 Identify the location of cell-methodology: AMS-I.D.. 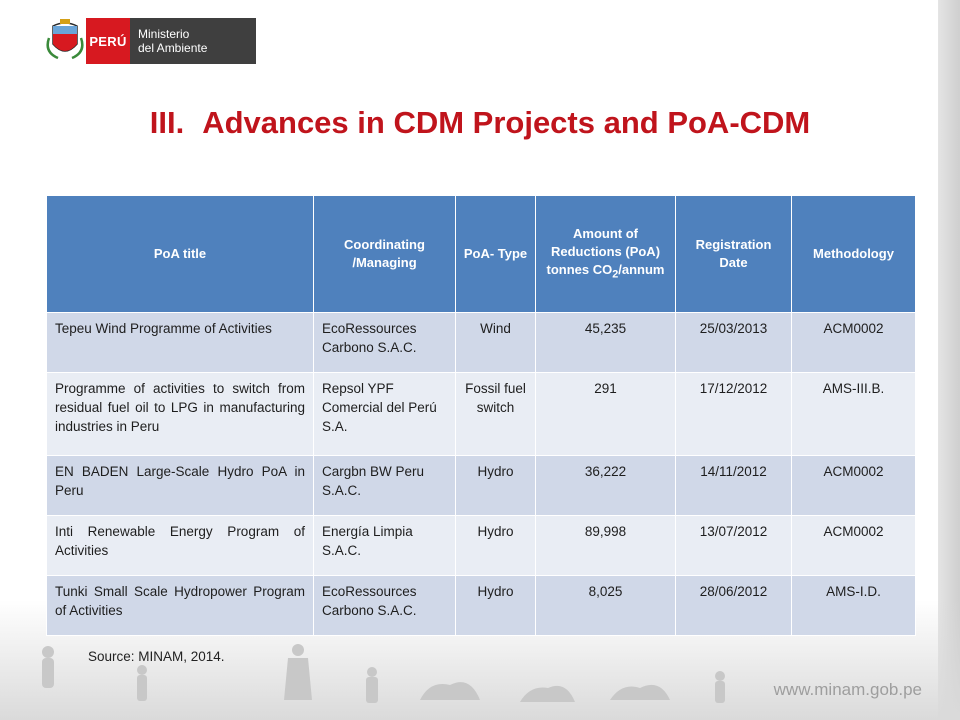
(853, 605).